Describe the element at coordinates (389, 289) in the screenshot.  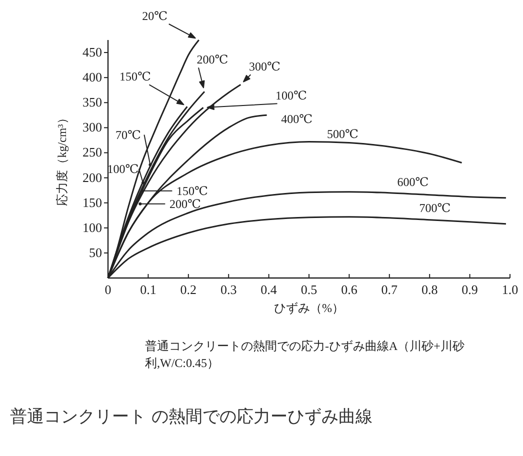
I see `x-tick-label: 0.7` at that location.